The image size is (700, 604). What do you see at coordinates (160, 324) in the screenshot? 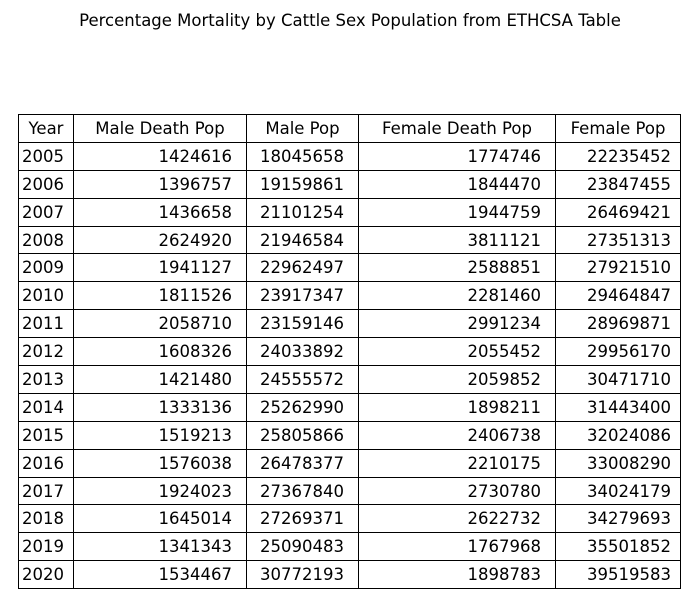
I see `male-death-pop-cell: 2058710` at bounding box center [160, 324].